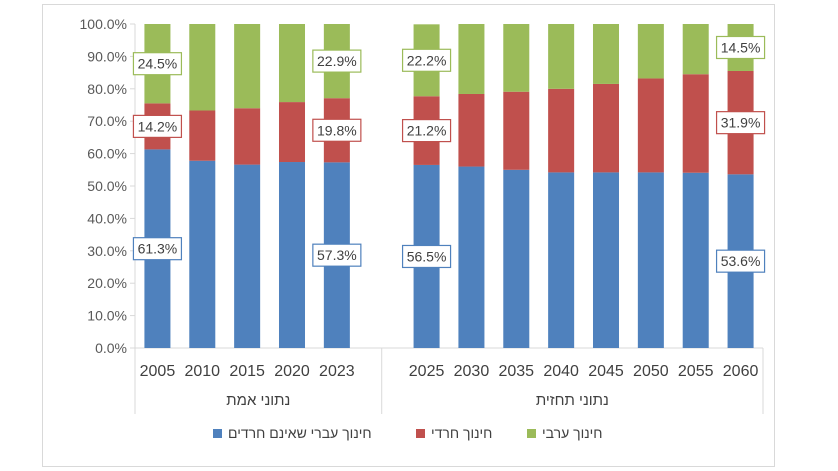 The height and width of the screenshot is (471, 838). What do you see at coordinates (337, 371) in the screenshot?
I see `x-category-label: 2023` at bounding box center [337, 371].